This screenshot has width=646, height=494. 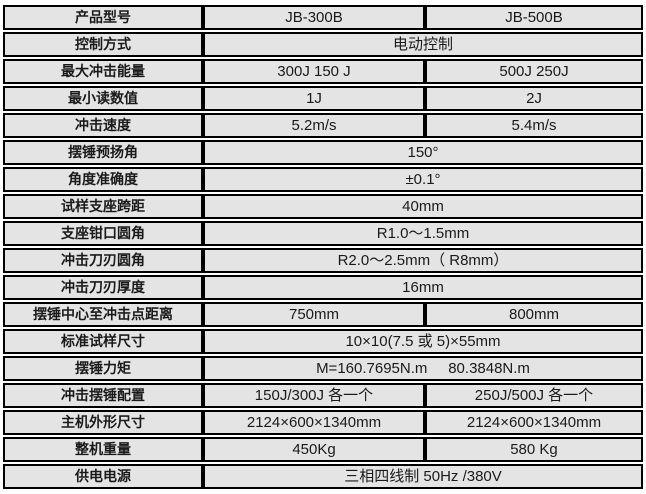 What do you see at coordinates (103, 179) in the screenshot?
I see `spec-label: 角度准确度` at bounding box center [103, 179].